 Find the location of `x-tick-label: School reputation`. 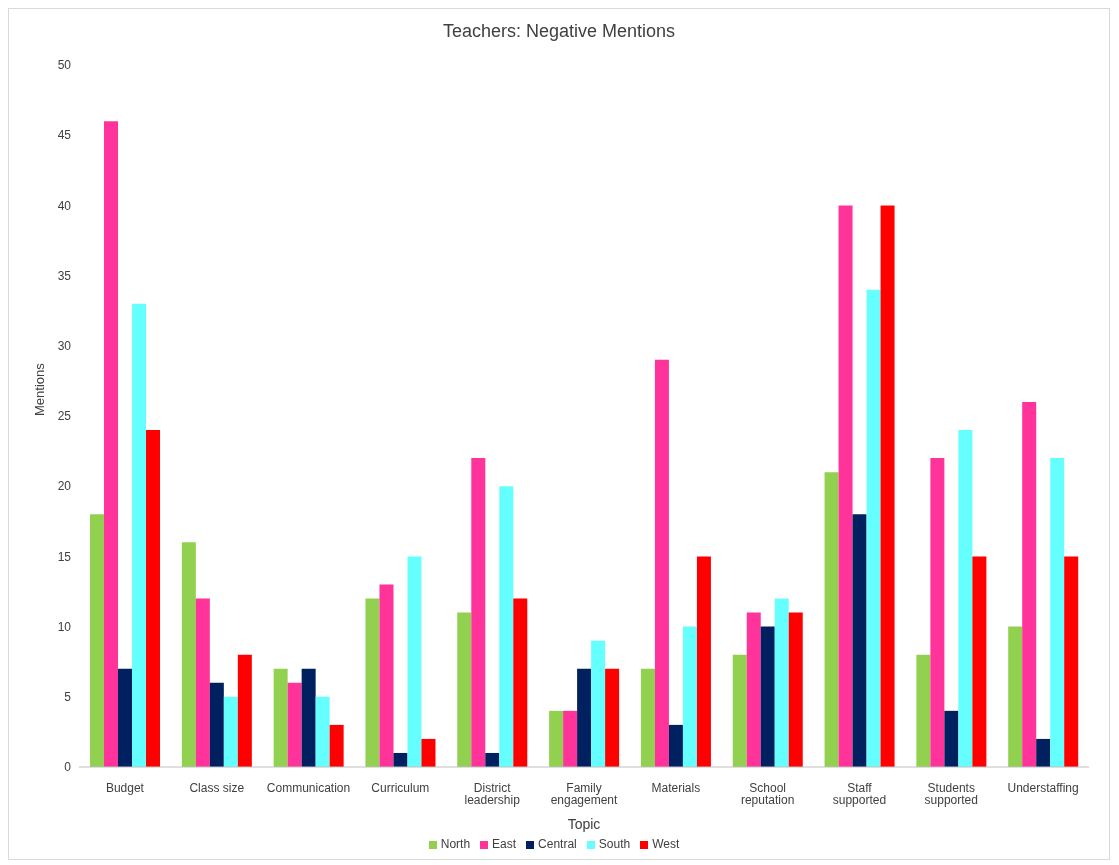

x-tick-label: School reputation is located at coordinates (767, 793).